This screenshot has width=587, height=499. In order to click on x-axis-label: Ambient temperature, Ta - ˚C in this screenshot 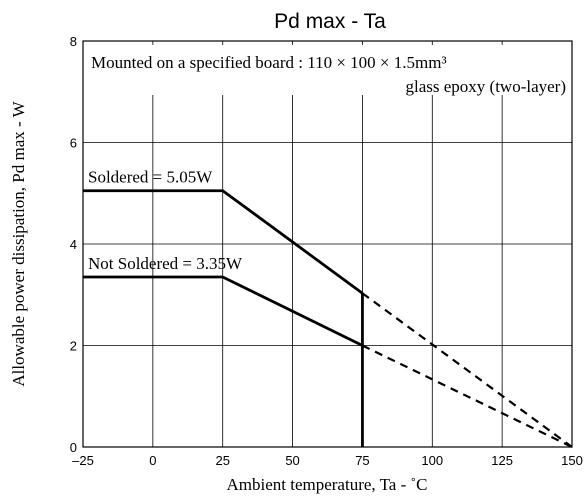, I will do `click(326, 484)`.